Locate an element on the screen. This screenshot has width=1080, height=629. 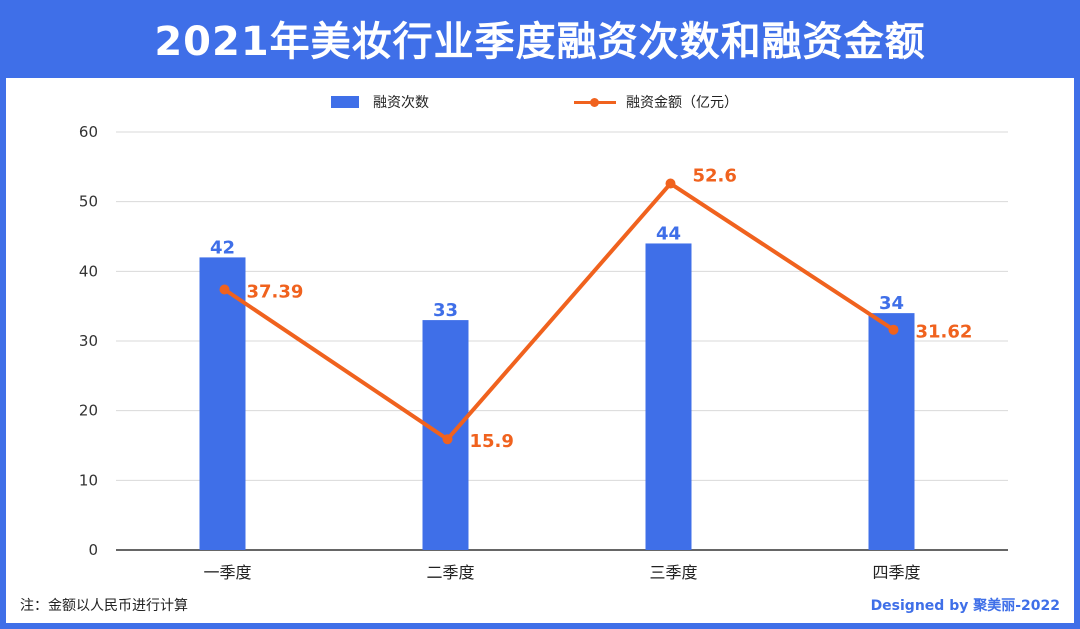
line-data-label: 37.39 is located at coordinates (275, 292).